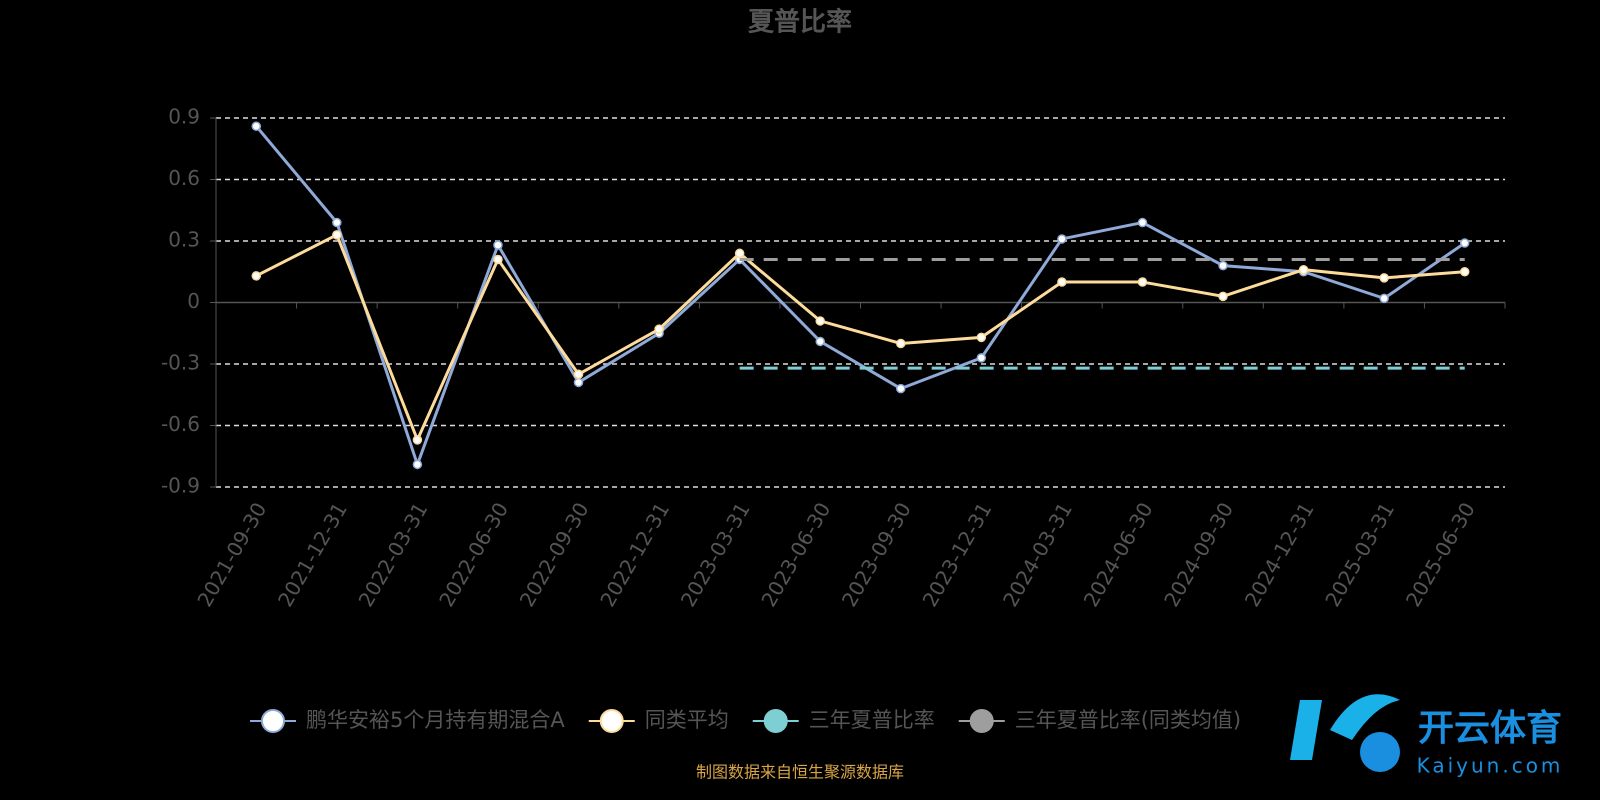 This screenshot has width=1600, height=800. What do you see at coordinates (193, 301) in the screenshot?
I see `y-tick-label: 0` at bounding box center [193, 301].